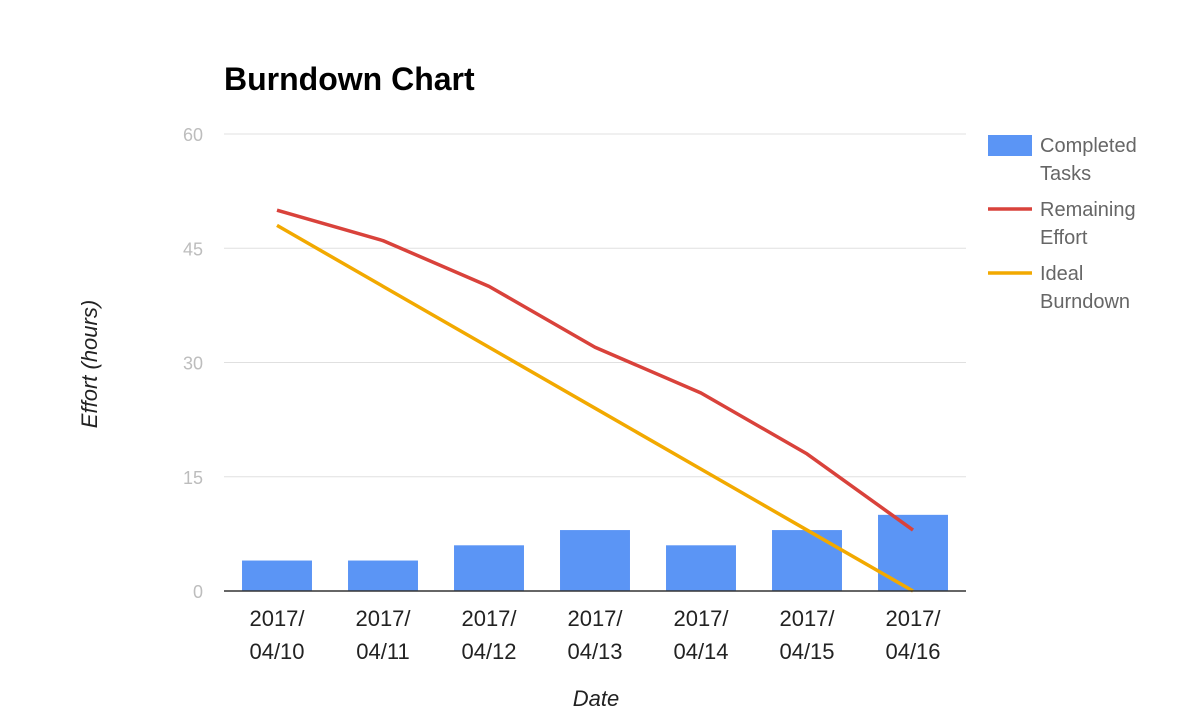 The width and height of the screenshot is (1186, 728). I want to click on legend-swatch-bar, so click(1010, 145).